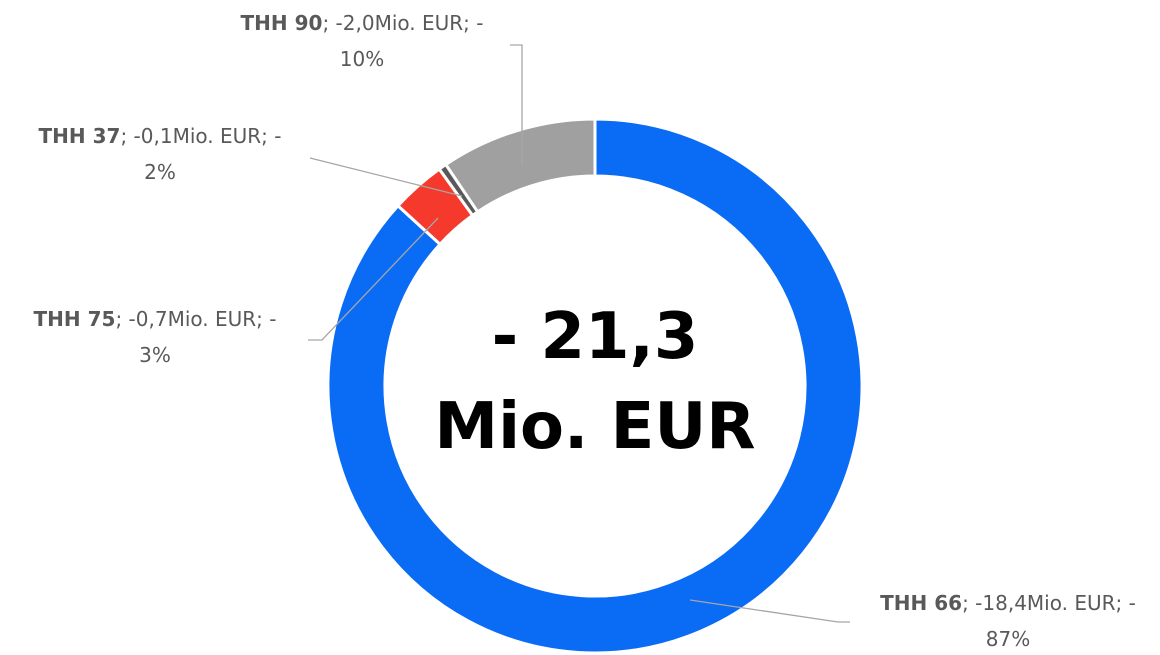 The image size is (1160, 655). Describe the element at coordinates (362, 41) in the screenshot. I see `data-label: THH 90; -2,0Mio. EUR; - 10%` at that location.